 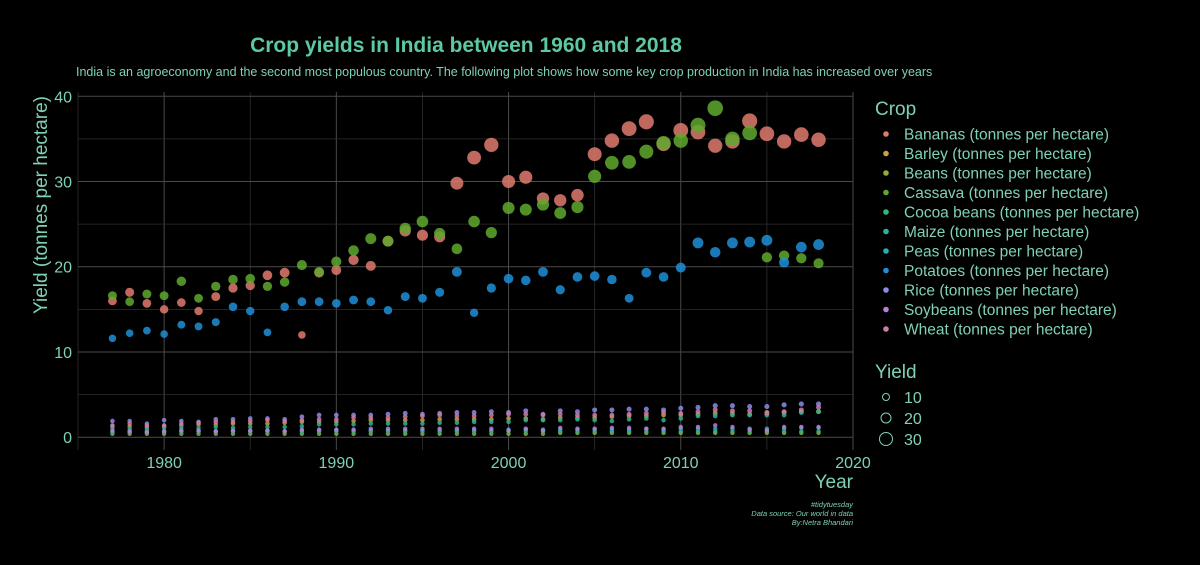 What do you see at coordinates (509, 463) in the screenshot?
I see `x-tick-label: 2000` at bounding box center [509, 463].